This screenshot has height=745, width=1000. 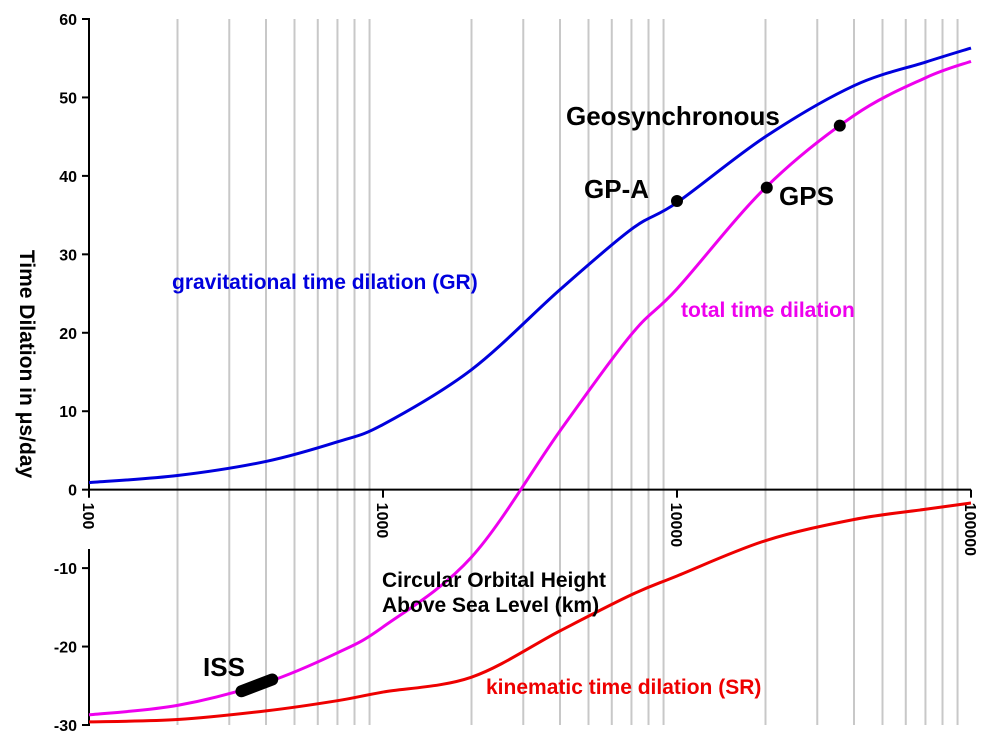 I want to click on y-tick-label: 50, so click(x=68, y=98).